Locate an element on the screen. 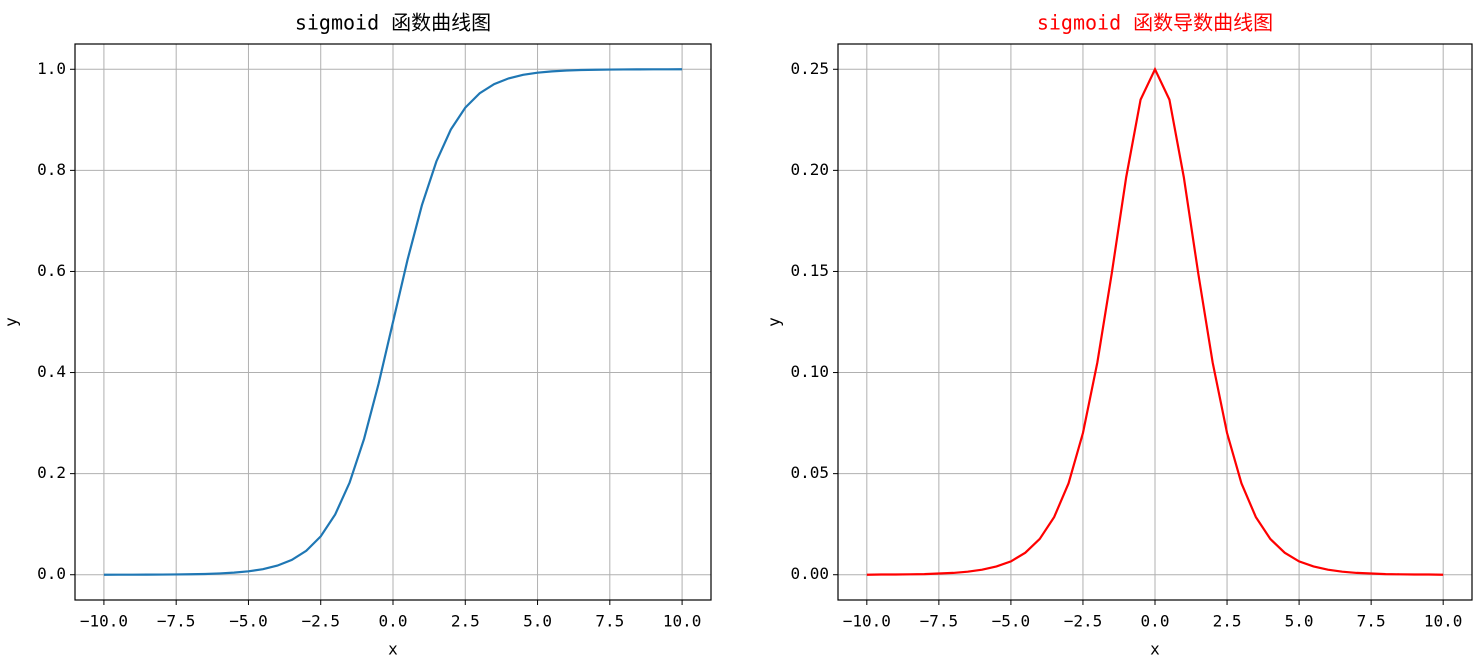 The height and width of the screenshot is (664, 1480). y-tick-label: 0.05 is located at coordinates (809, 472).